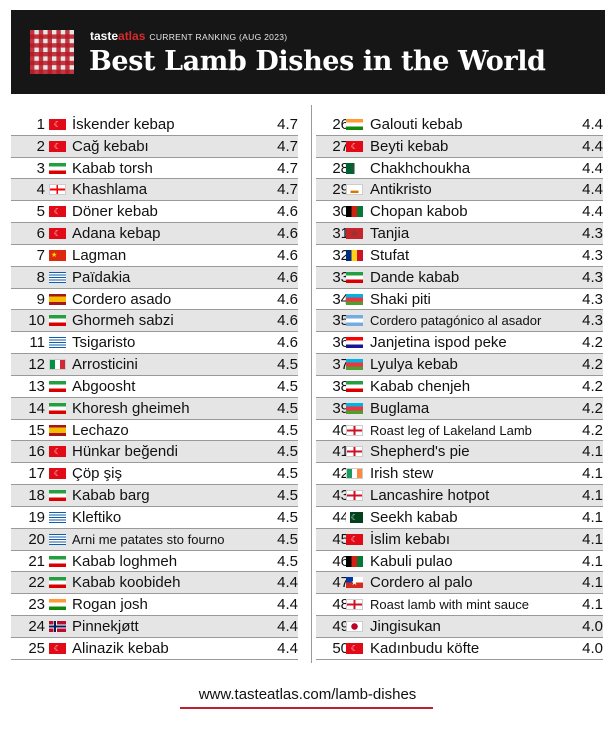 This screenshot has width=615, height=738. Describe the element at coordinates (340, 321) in the screenshot. I see `rank-number: 35` at that location.